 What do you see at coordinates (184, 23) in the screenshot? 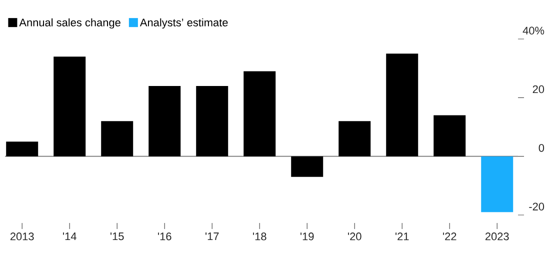
I see `legend-label: Analysts’ estimate` at bounding box center [184, 23].